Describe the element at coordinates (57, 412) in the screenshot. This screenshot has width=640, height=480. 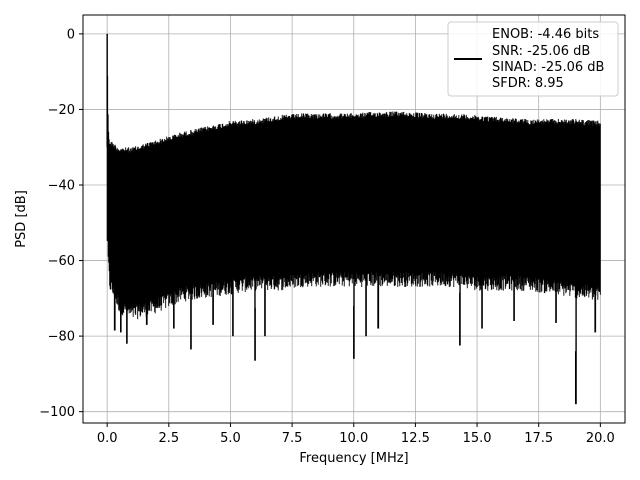
I see `y-tick-label: −100` at that location.